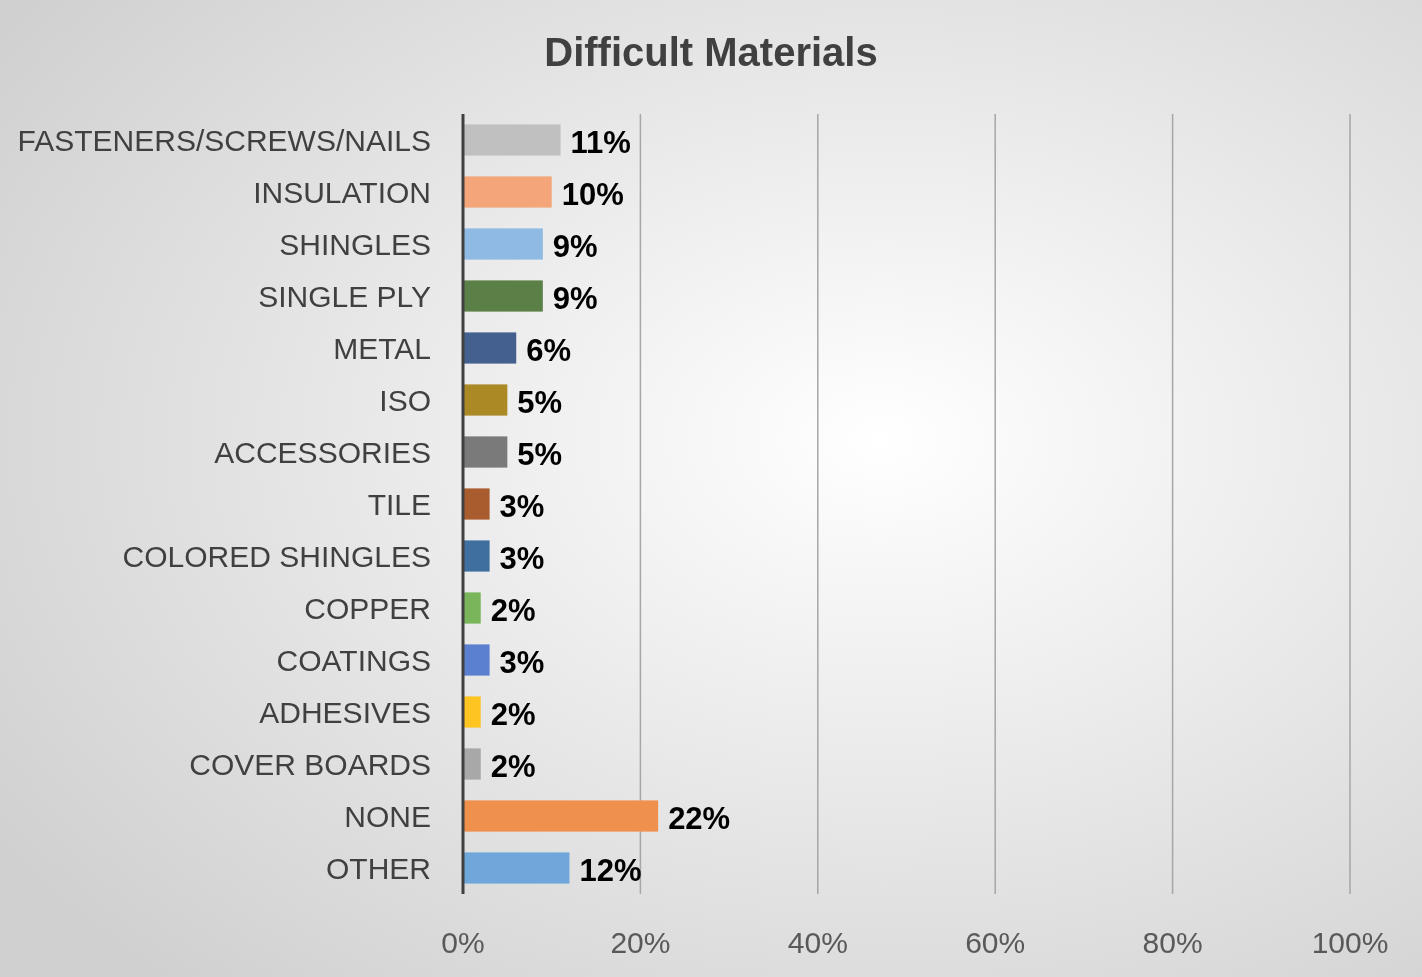 This screenshot has width=1422, height=977. Describe the element at coordinates (1172, 942) in the screenshot. I see `x-tick-label: 80%` at that location.